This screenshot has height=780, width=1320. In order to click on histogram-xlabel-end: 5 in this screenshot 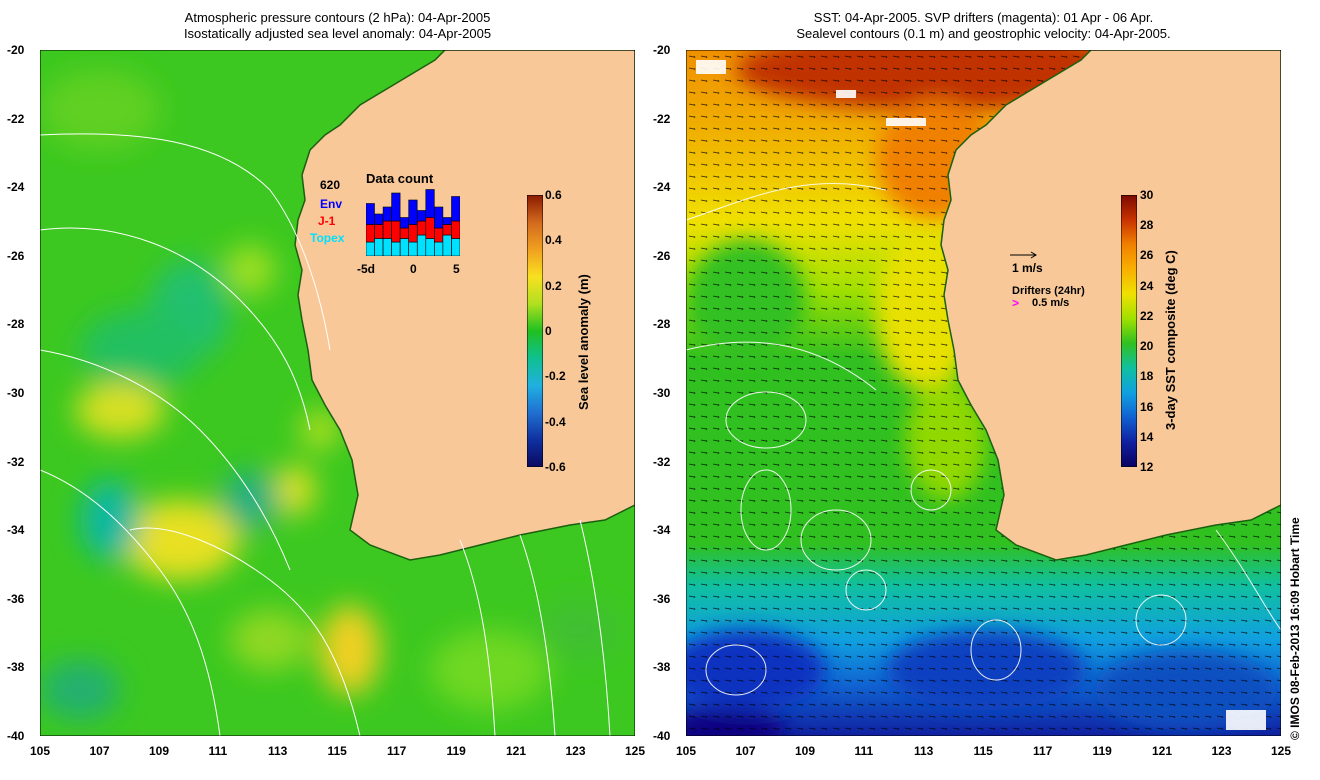, I will do `click(456, 269)`.